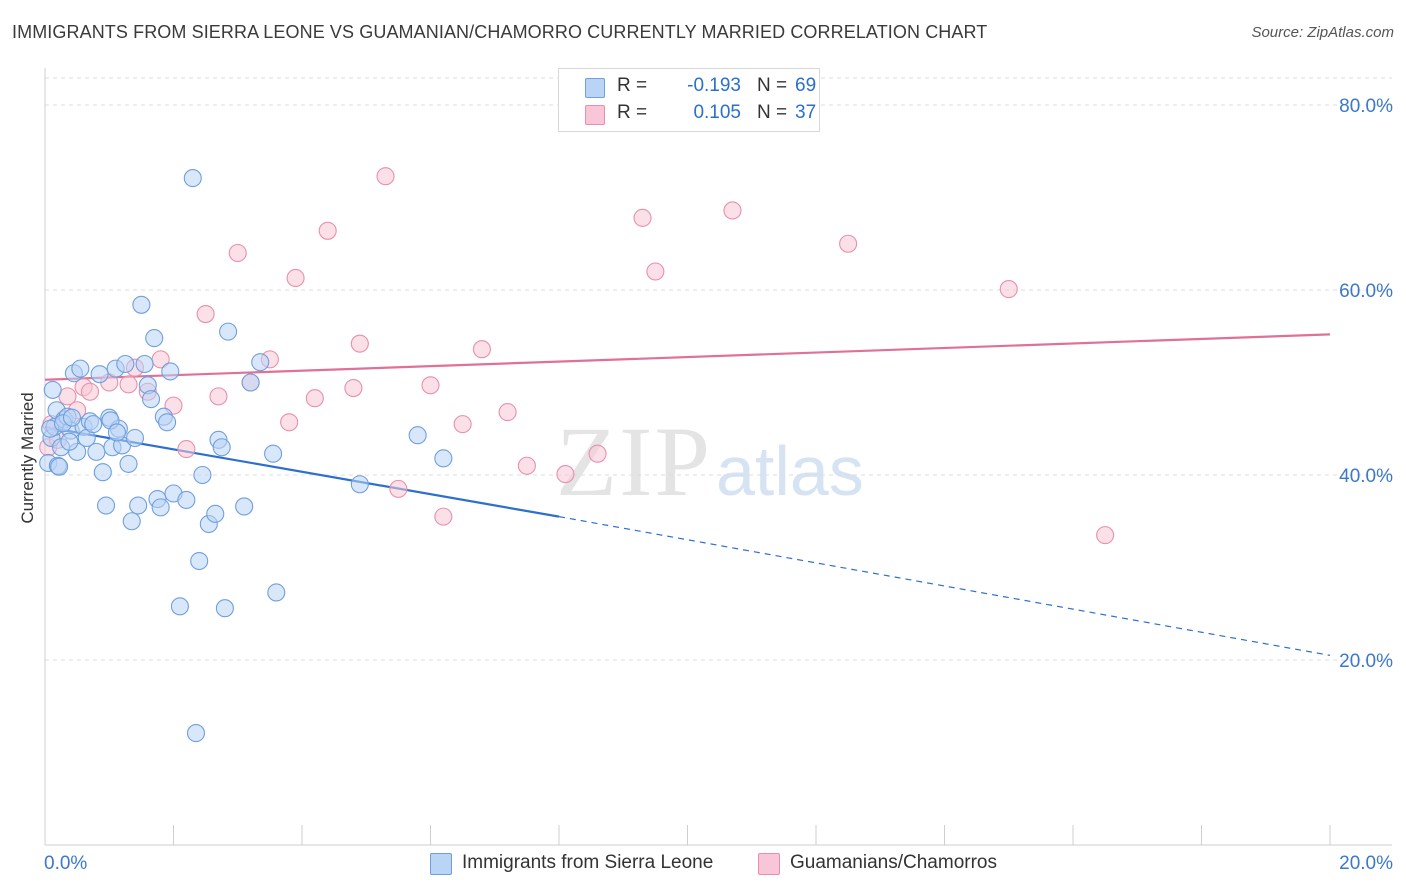 This screenshot has height=892, width=1406. Describe the element at coordinates (27, 458) in the screenshot. I see `y-axis-label: Currently Married` at that location.